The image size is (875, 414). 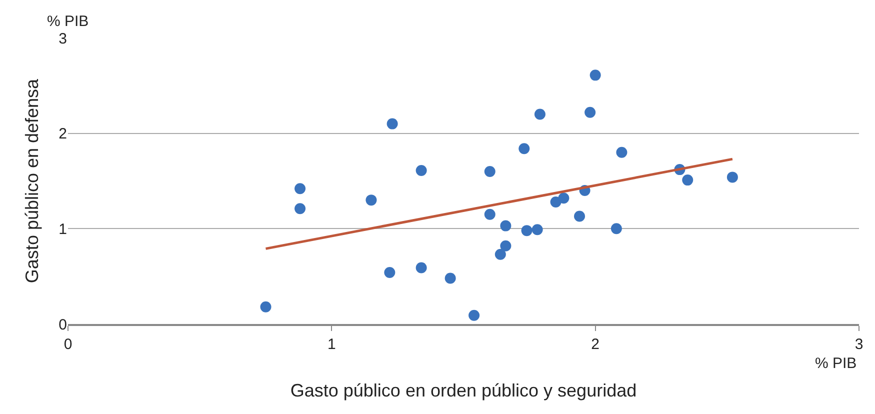 What do you see at coordinates (62, 39) in the screenshot?
I see `y-tick-label: 3` at bounding box center [62, 39].